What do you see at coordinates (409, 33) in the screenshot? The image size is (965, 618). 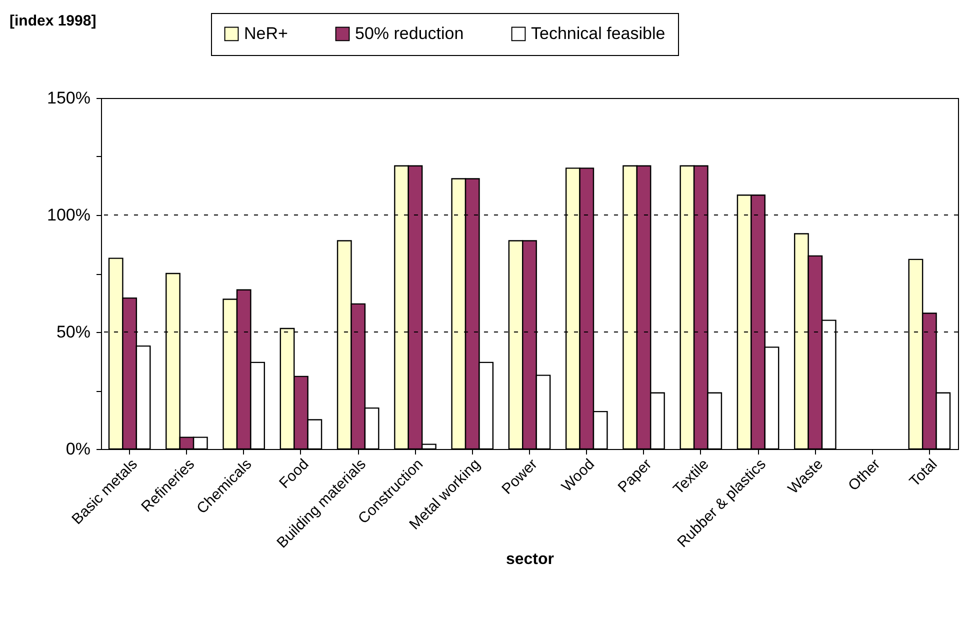 I see `legend-label: 50% reduction` at bounding box center [409, 33].